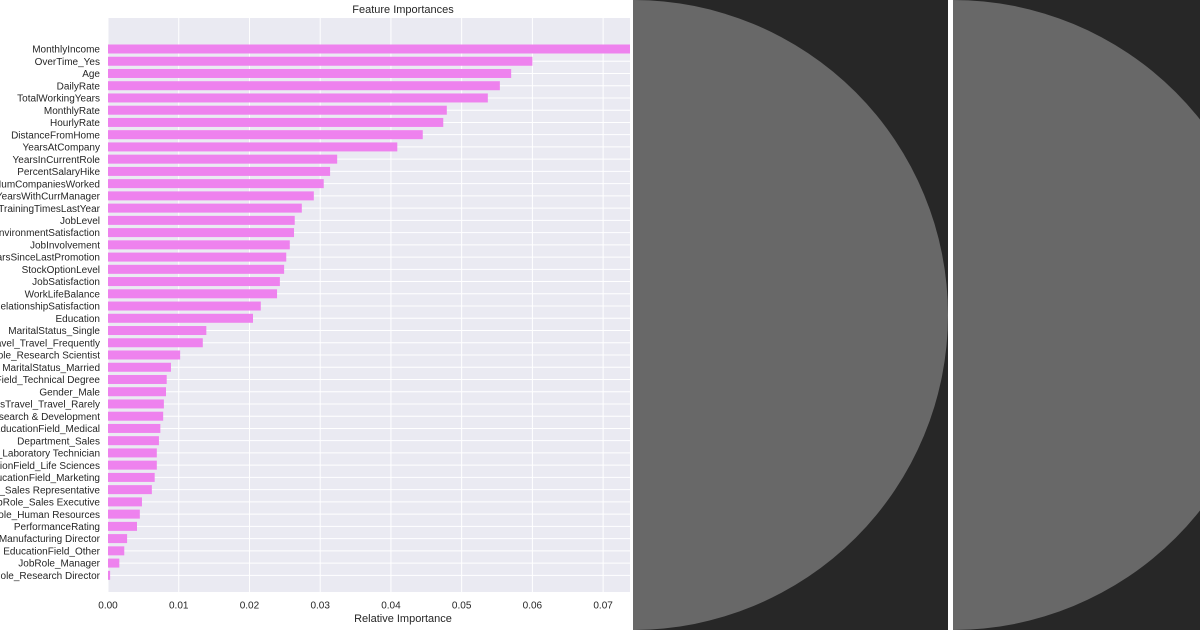 The image size is (1200, 635). I want to click on y-tick-label: PercentSalaryHike, so click(58, 172).